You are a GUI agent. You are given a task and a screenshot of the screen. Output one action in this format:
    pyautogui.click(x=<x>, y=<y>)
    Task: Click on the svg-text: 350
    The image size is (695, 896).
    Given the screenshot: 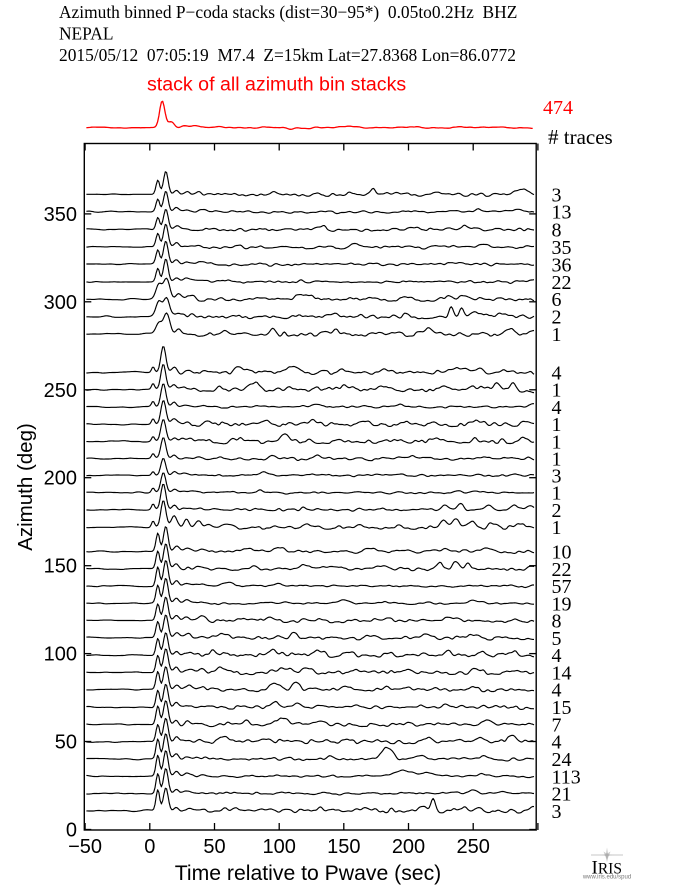 What is the action you would take?
    pyautogui.click(x=60, y=215)
    